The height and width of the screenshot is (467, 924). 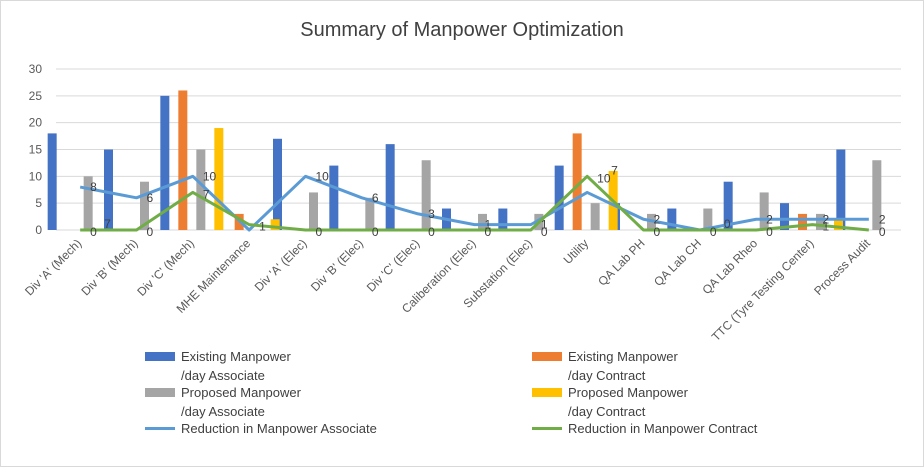 I want to click on series-line, so click(x=474, y=203).